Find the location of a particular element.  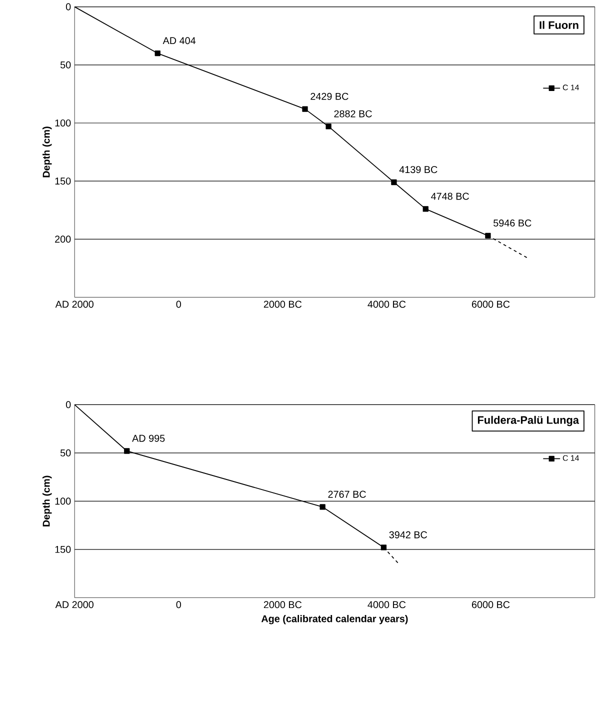

annotation: 2767 BC is located at coordinates (347, 494).